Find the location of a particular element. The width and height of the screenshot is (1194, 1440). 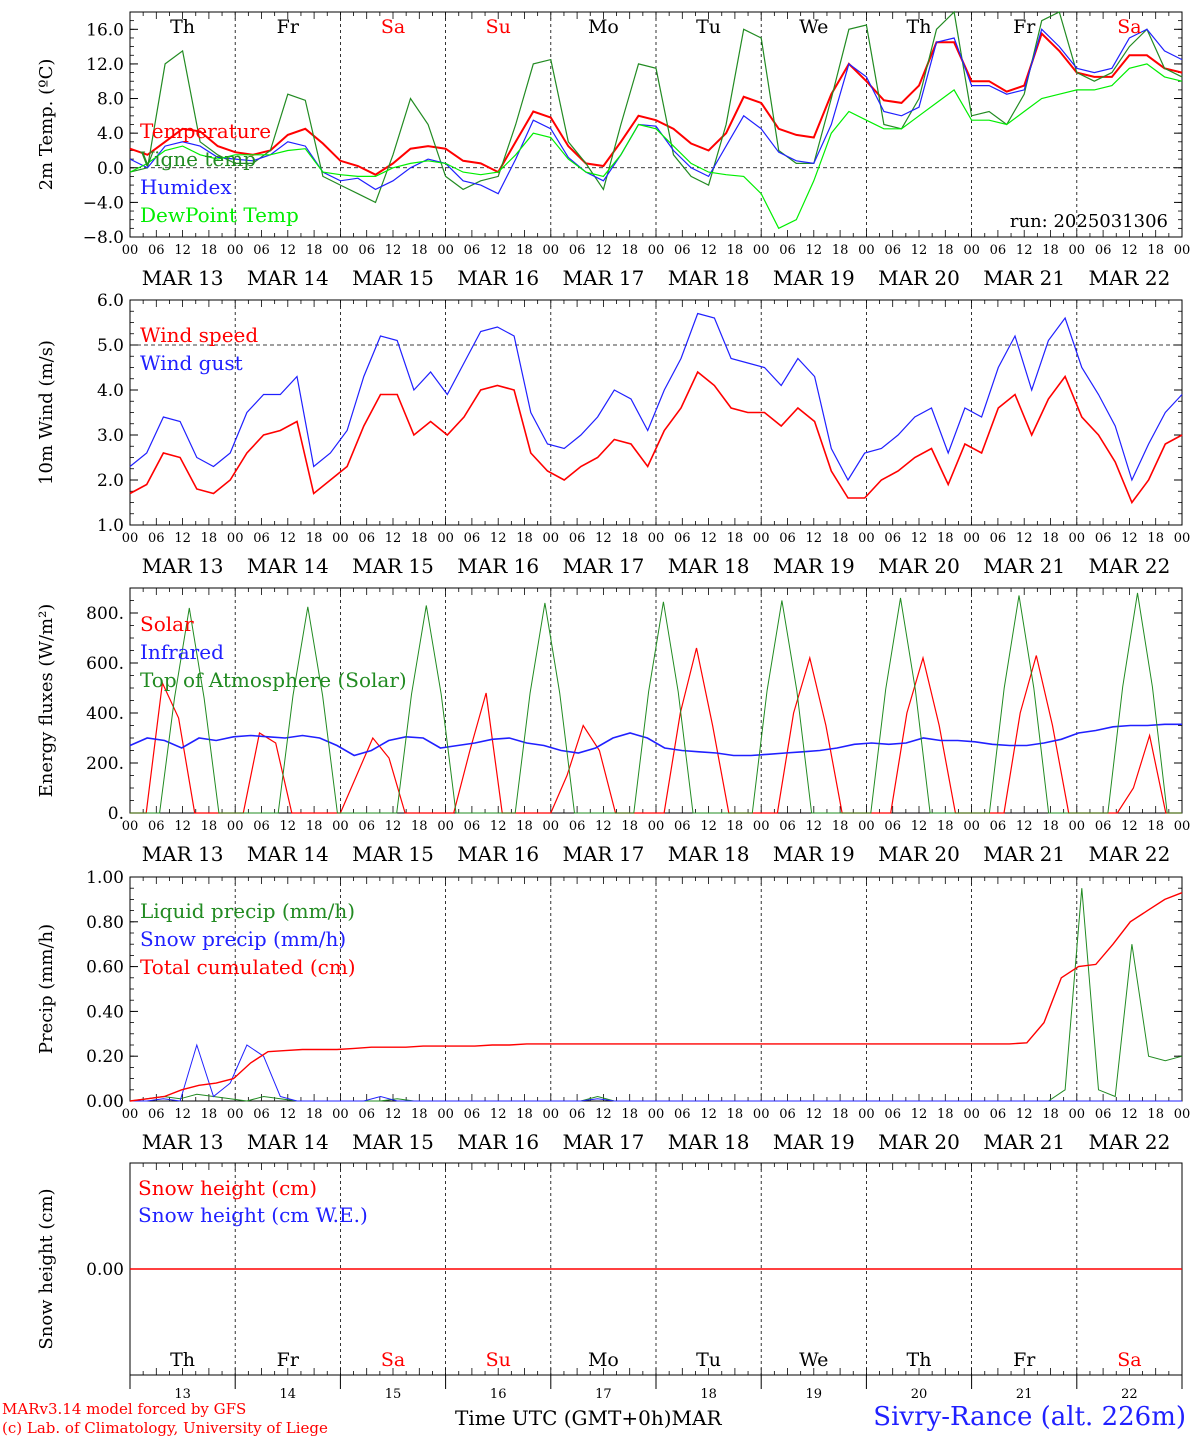

time-axis-title: Time UTC (GMT+0h)MAR is located at coordinates (588, 1418).